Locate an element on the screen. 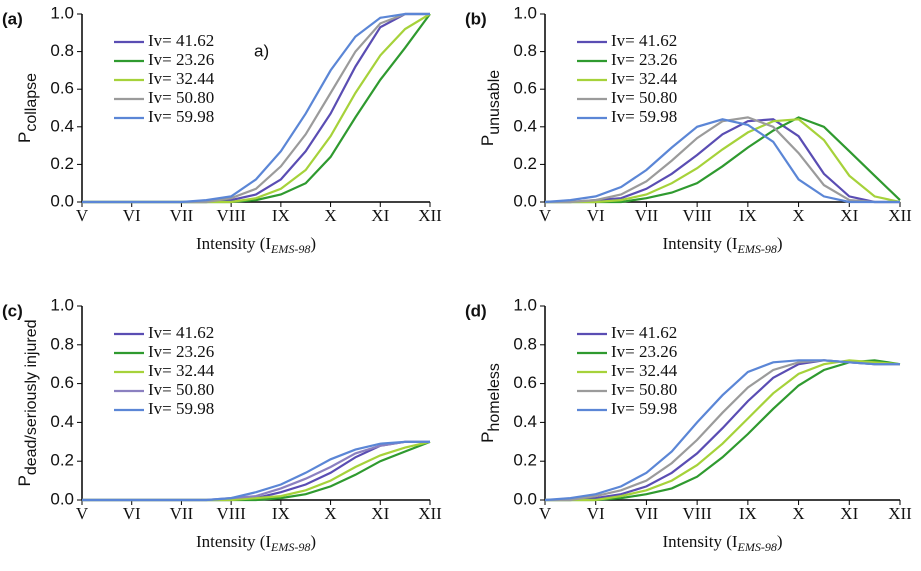  y-axis-label: Pdead/seriously injured is located at coordinates (27, 403).